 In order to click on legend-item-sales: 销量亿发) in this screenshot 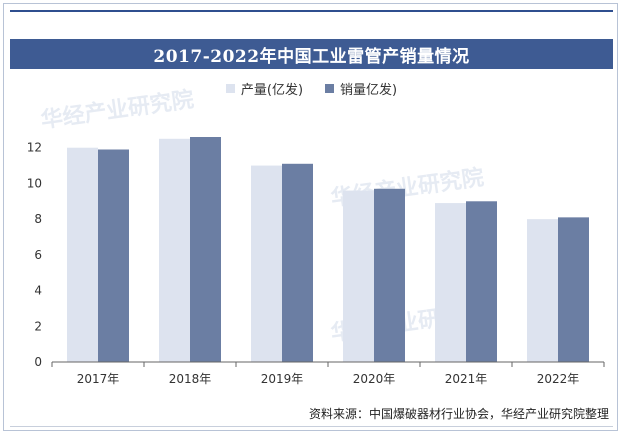, I will do `click(361, 88)`.